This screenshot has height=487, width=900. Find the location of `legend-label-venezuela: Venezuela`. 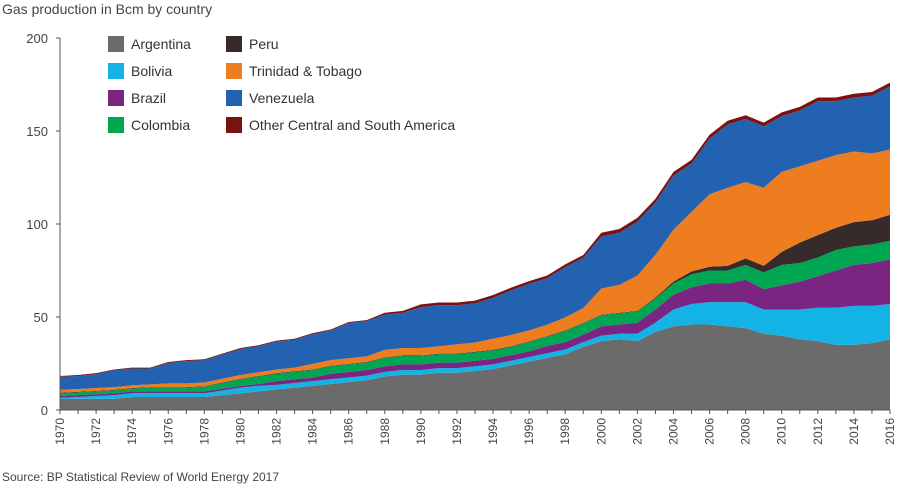

legend-label-venezuela: Venezuela is located at coordinates (282, 98).